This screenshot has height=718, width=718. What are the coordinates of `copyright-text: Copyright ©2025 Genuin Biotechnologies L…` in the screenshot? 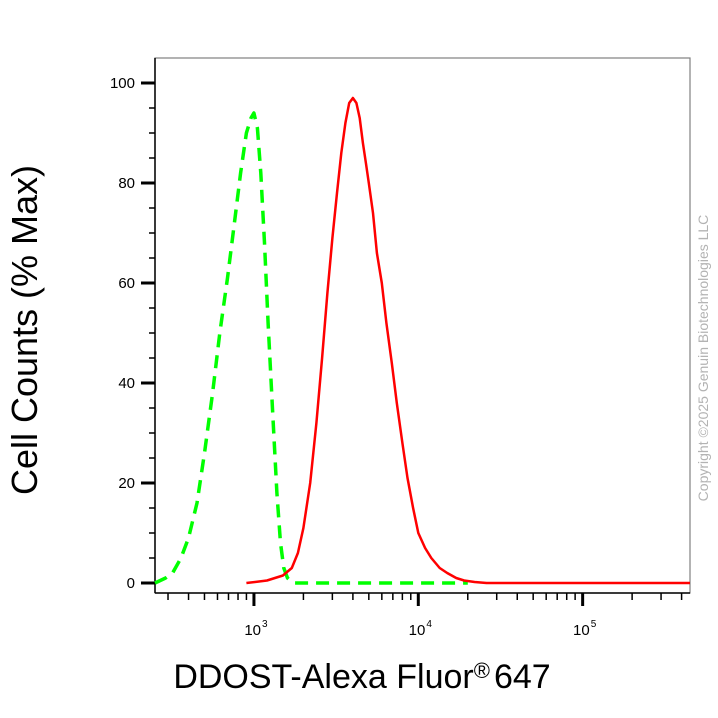 It's located at (703, 358).